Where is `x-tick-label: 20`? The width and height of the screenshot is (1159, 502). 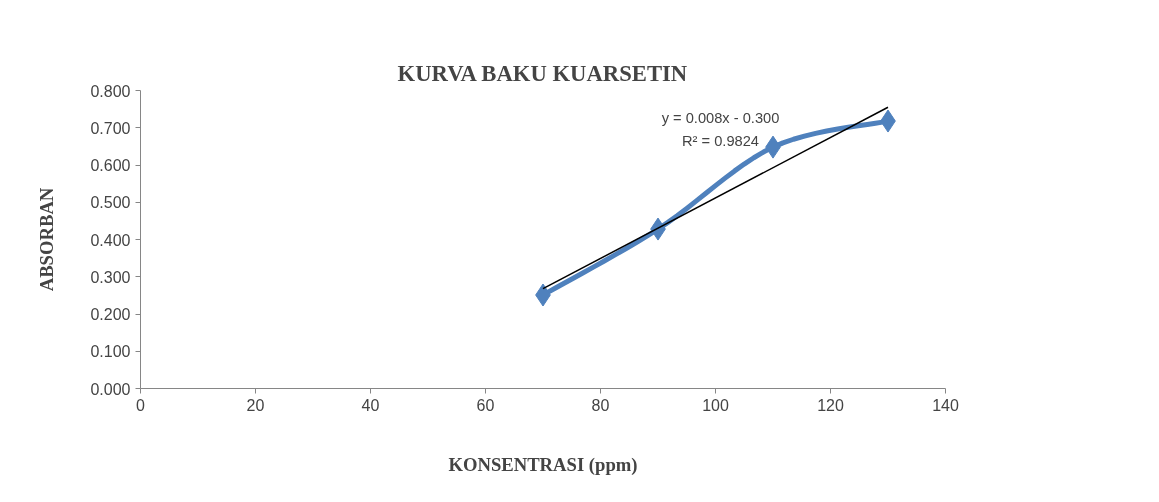 x-tick-label: 20 is located at coordinates (255, 405).